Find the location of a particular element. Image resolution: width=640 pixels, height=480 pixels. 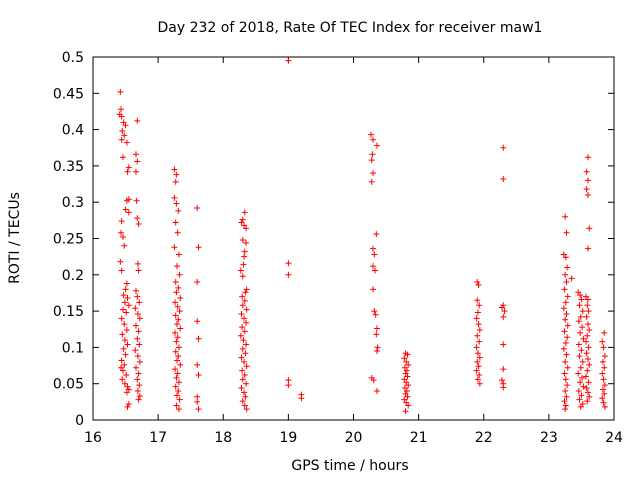

x-tick-label: 17 is located at coordinates (158, 438).